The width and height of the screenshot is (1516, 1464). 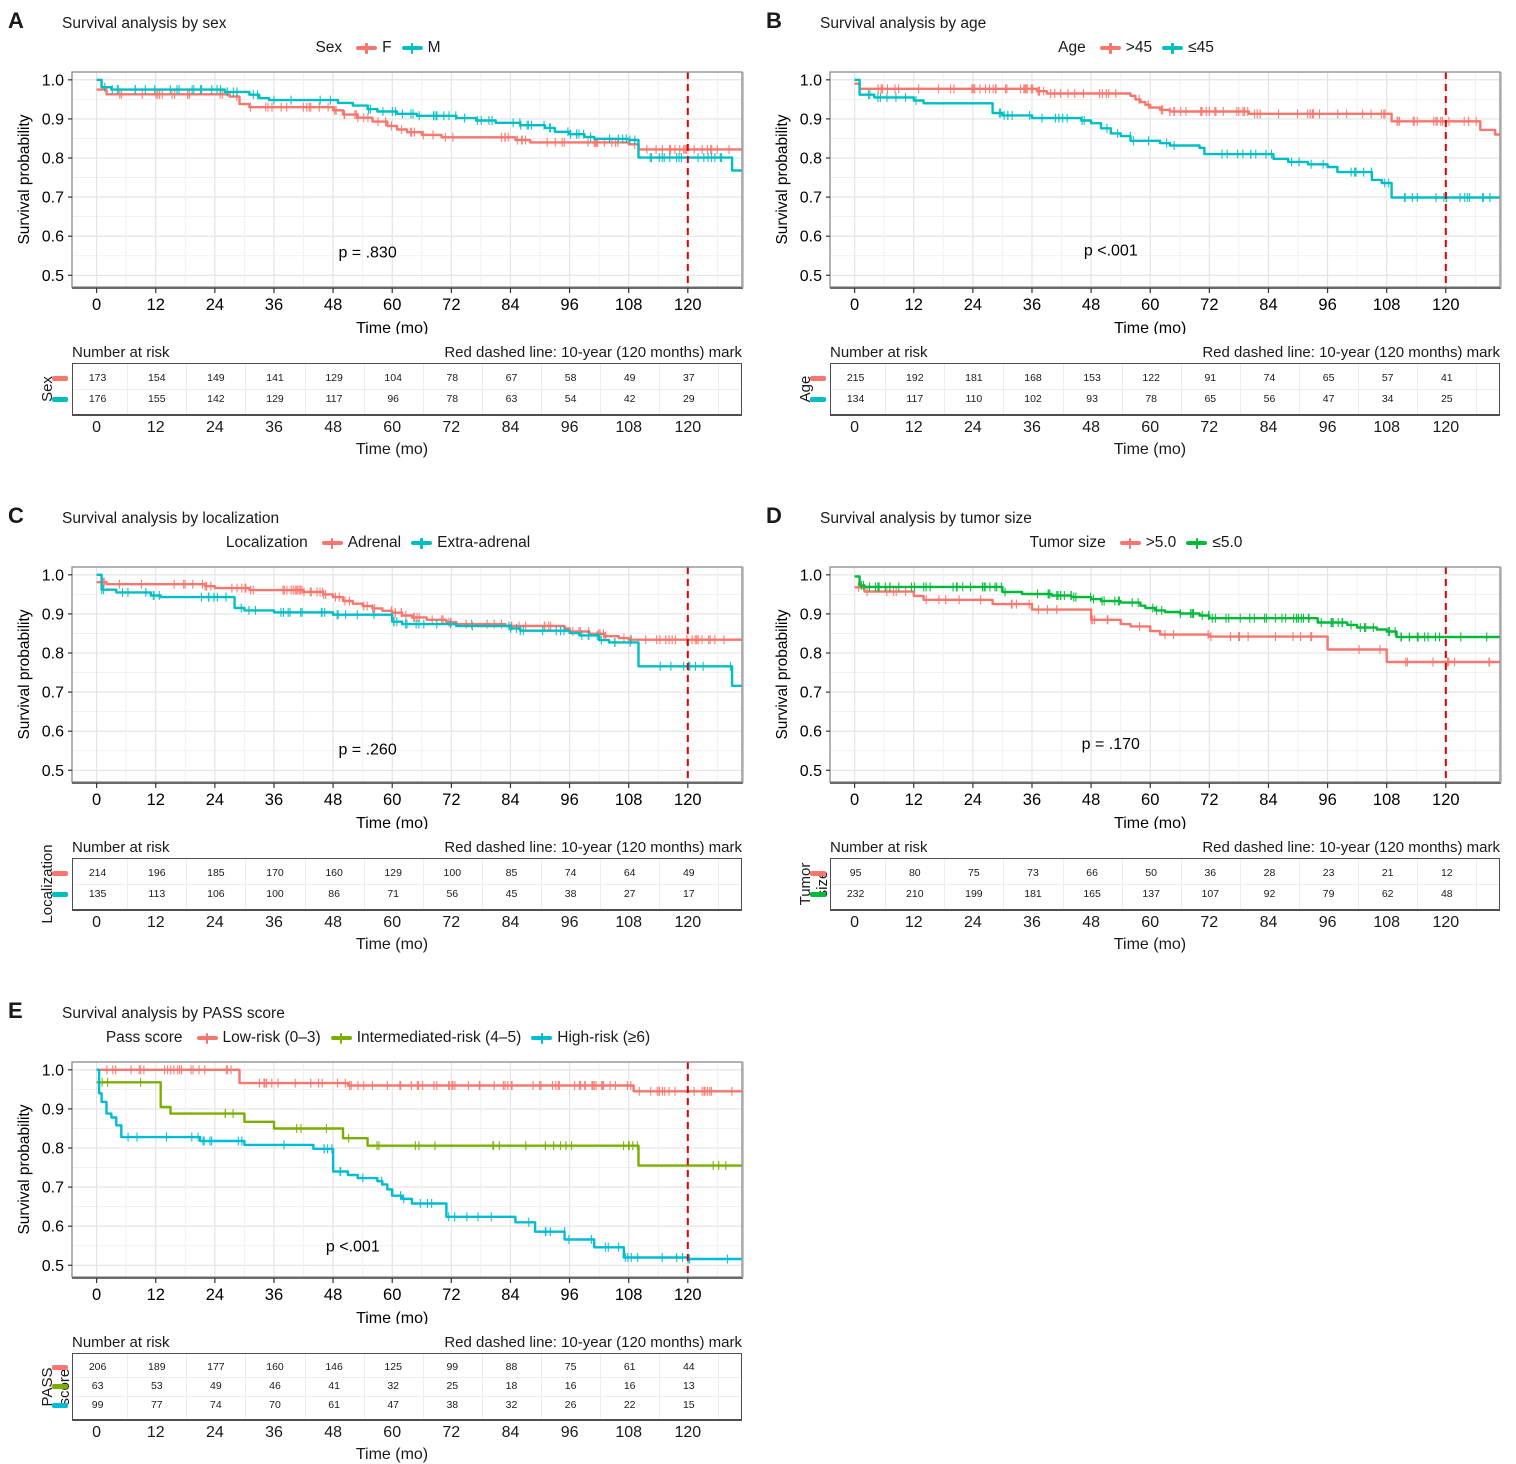 What do you see at coordinates (1151, 378) in the screenshot?
I see `risk-count: 122` at bounding box center [1151, 378].